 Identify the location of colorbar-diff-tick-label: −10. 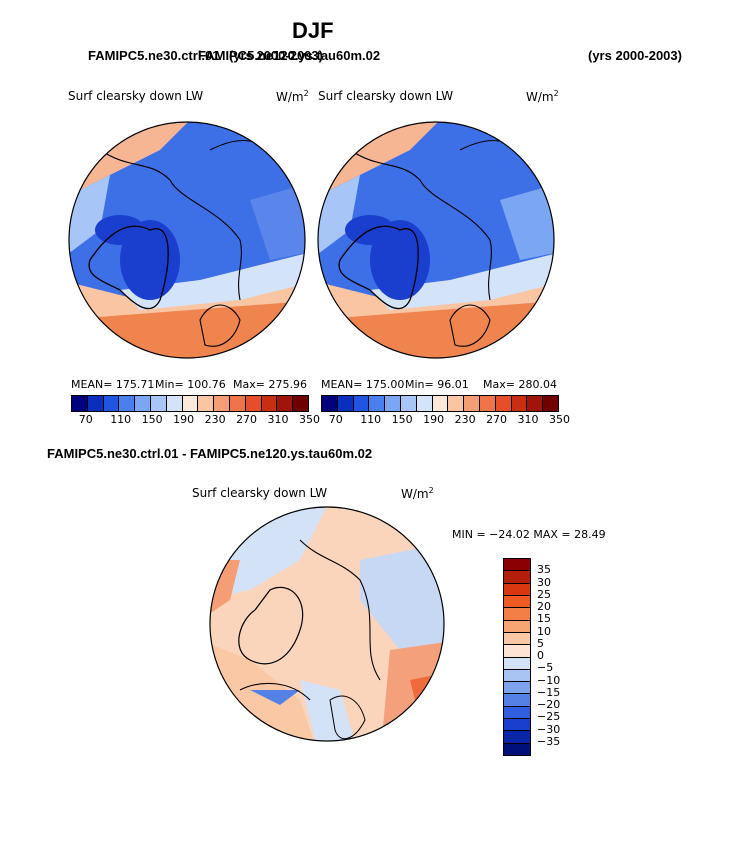
(549, 680).